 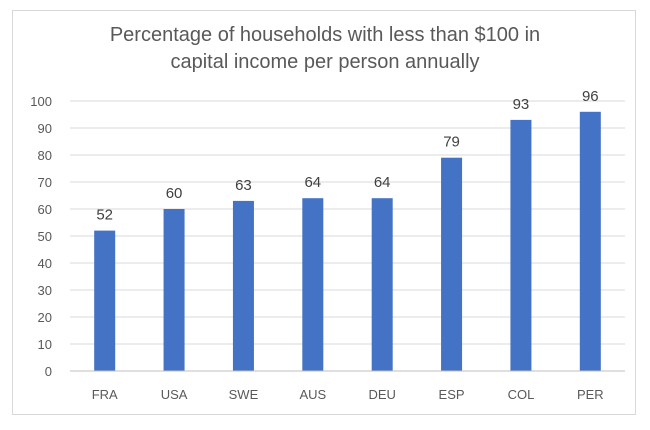 I want to click on x-category-label-aus: AUS, so click(x=312, y=394).